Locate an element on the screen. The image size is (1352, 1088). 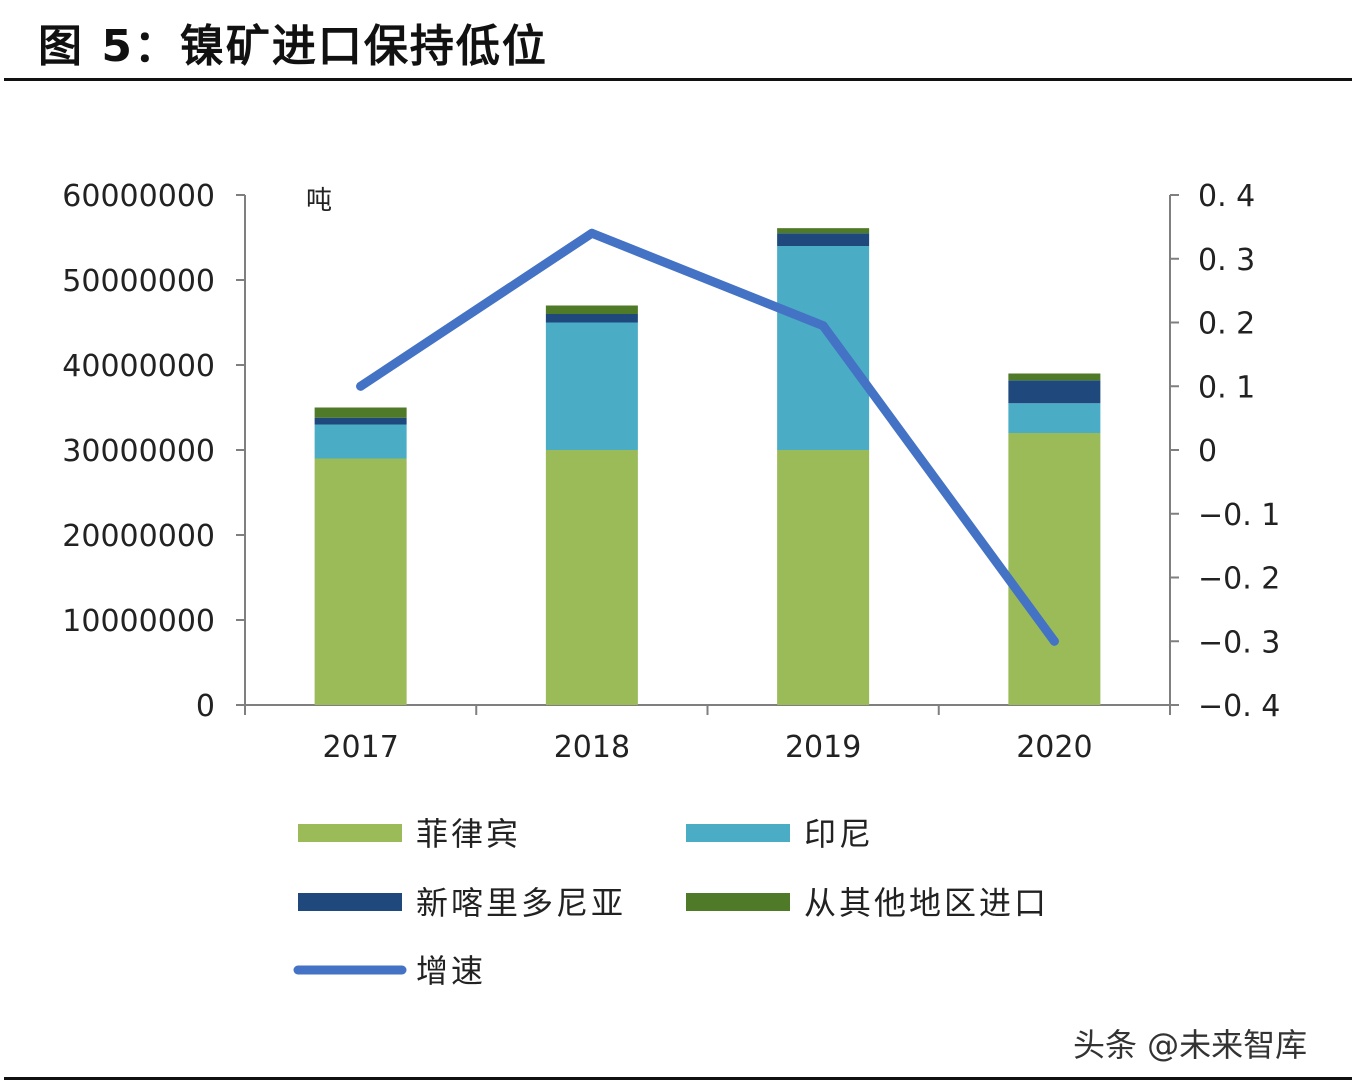
watermark: 头条 @未来智库 is located at coordinates (1190, 1045).